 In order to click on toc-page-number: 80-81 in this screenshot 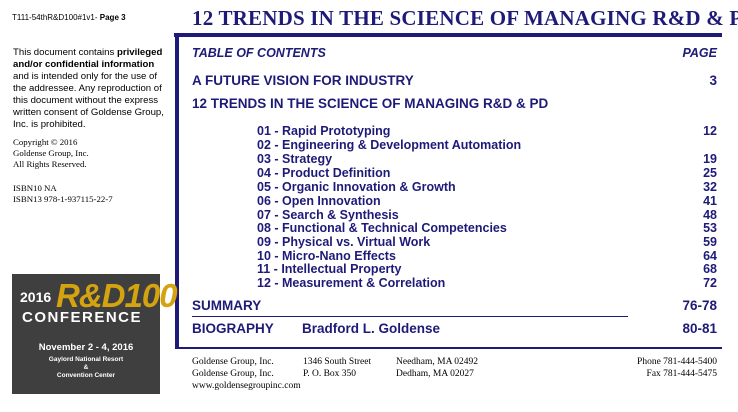, I will do `click(699, 328)`.